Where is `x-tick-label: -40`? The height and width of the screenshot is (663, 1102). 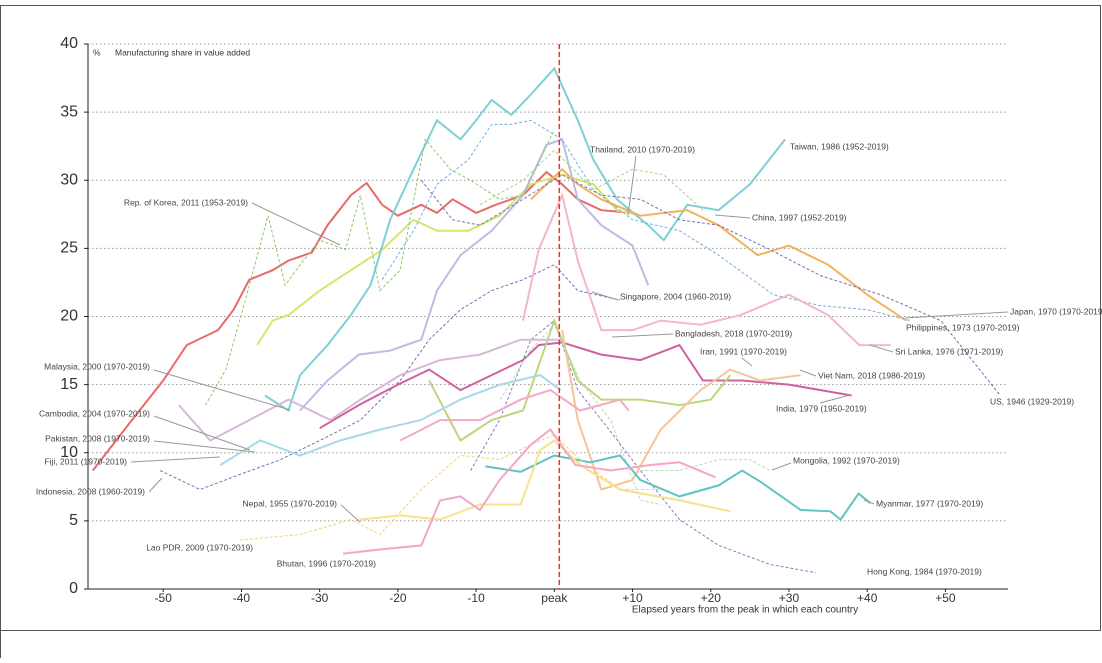 x-tick-label: -40 is located at coordinates (242, 598).